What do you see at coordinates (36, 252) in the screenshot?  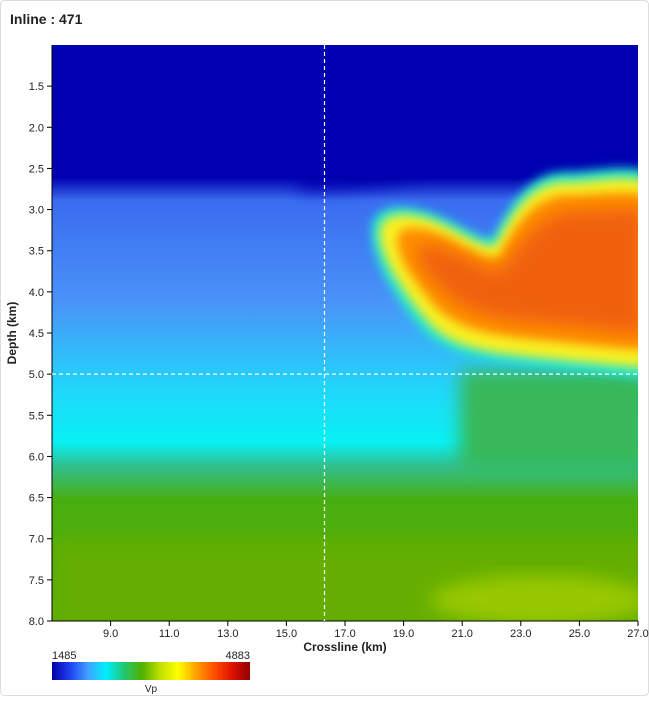 I see `y-tick-label: 3.5` at bounding box center [36, 252].